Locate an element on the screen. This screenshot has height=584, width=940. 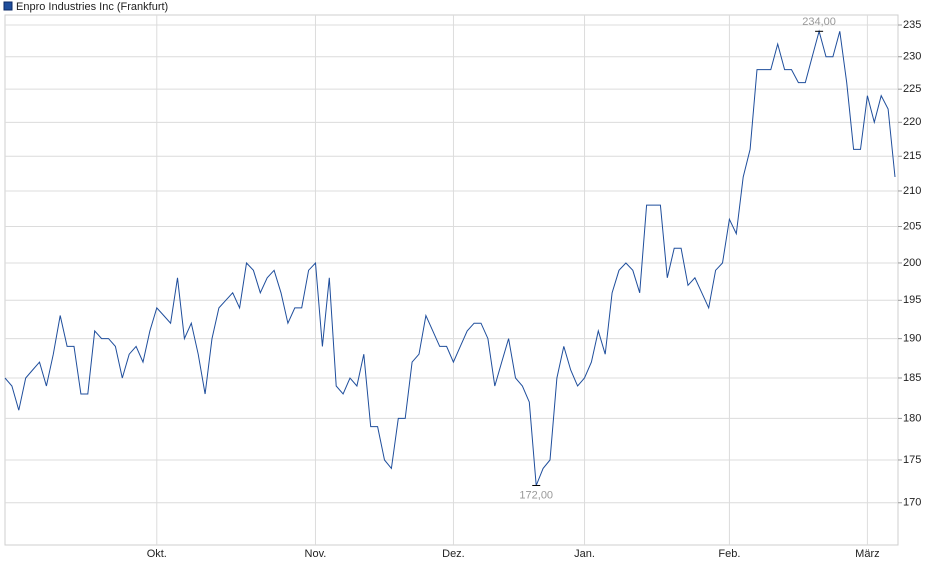
y-tick-label: 225 is located at coordinates (912, 89).